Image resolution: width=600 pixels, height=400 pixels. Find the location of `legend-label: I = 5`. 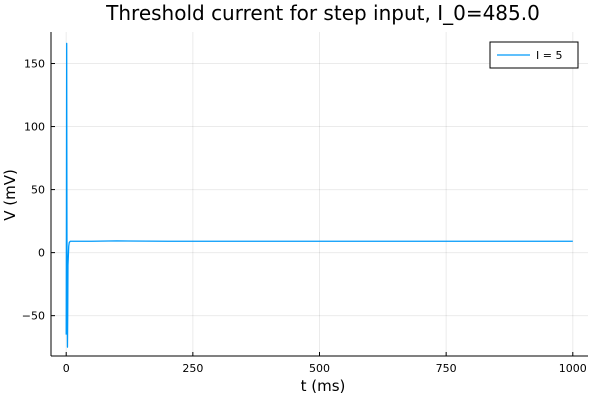

legend-label: I = 5 is located at coordinates (549, 55).